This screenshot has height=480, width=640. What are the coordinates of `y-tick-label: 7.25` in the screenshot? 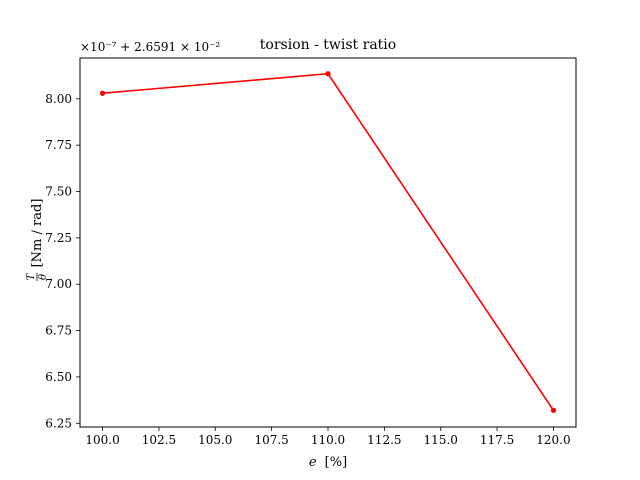 It's located at (58, 238).